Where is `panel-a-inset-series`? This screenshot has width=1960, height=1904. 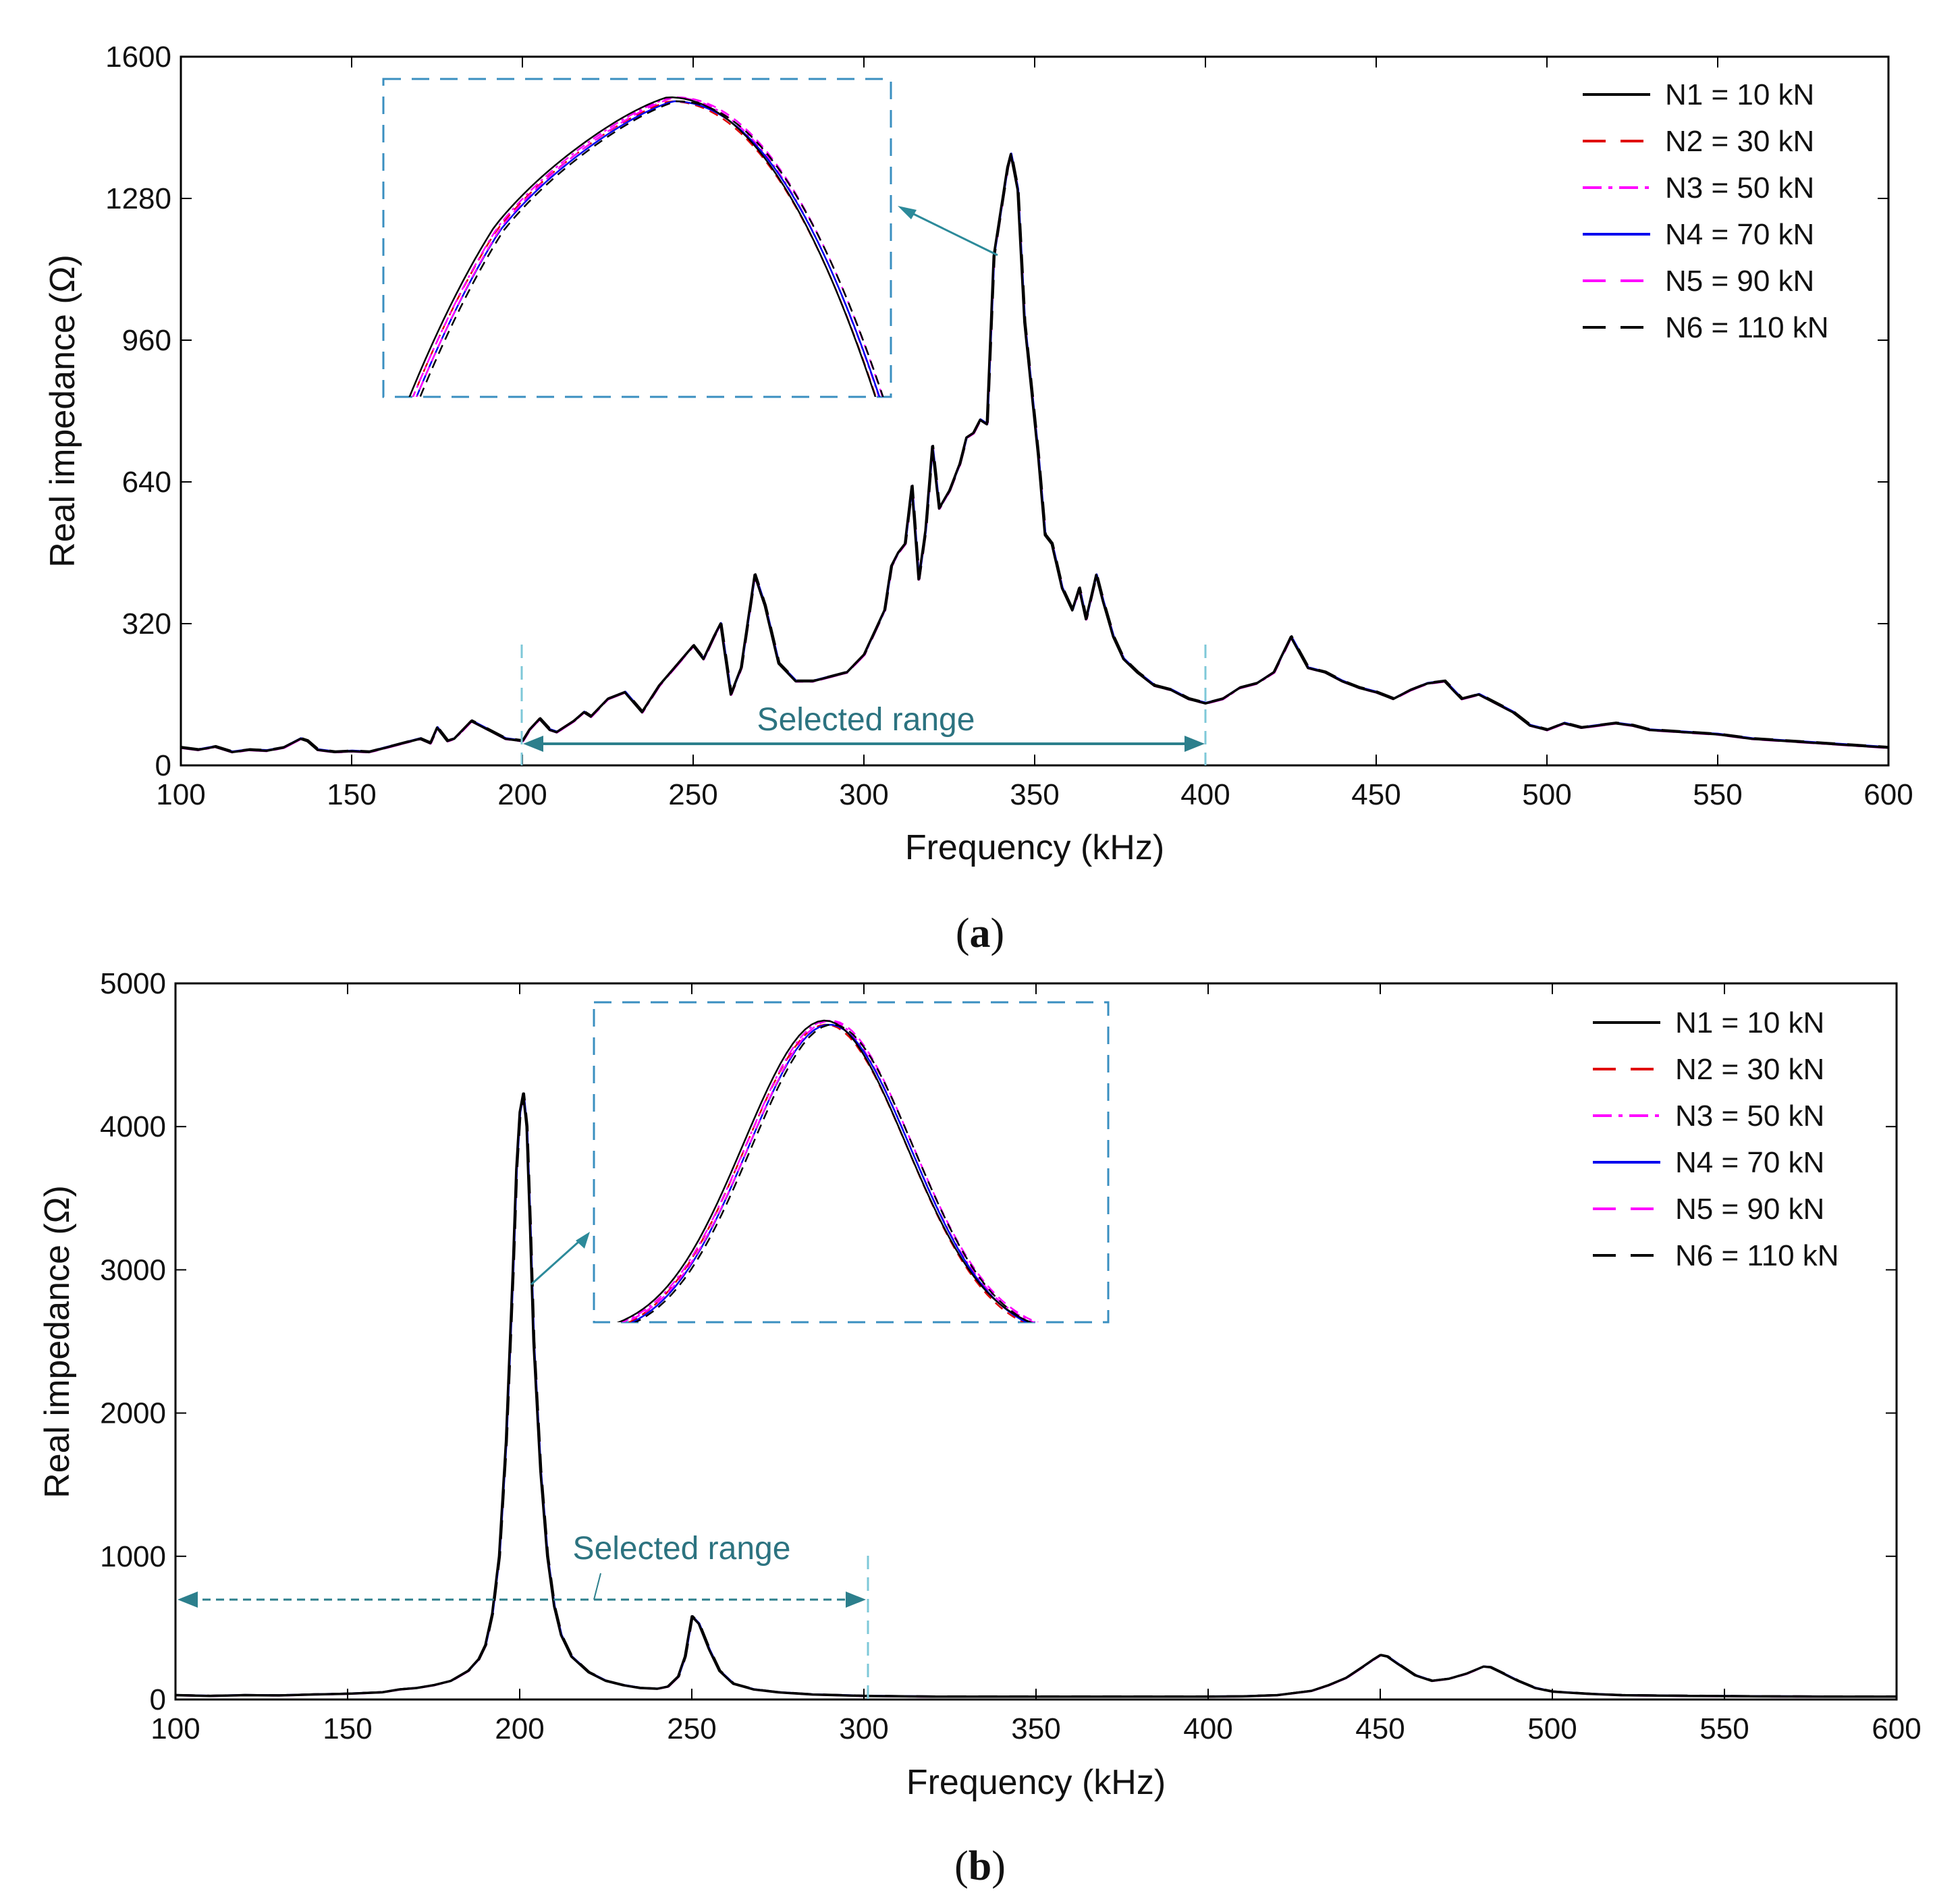
panel-a-inset-series is located at coordinates (646, 247).